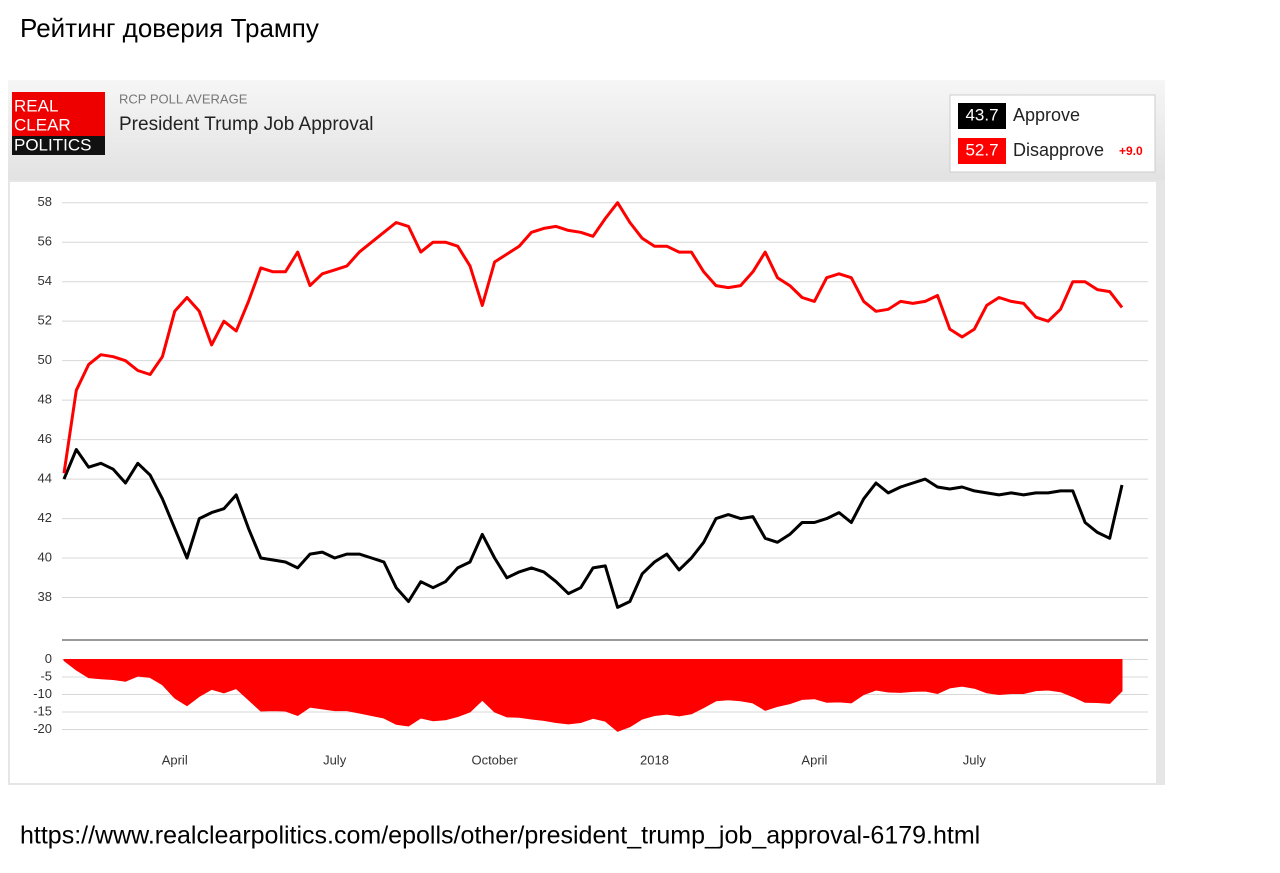 The height and width of the screenshot is (873, 1280). I want to click on y-tick-label: 44, so click(45, 478).